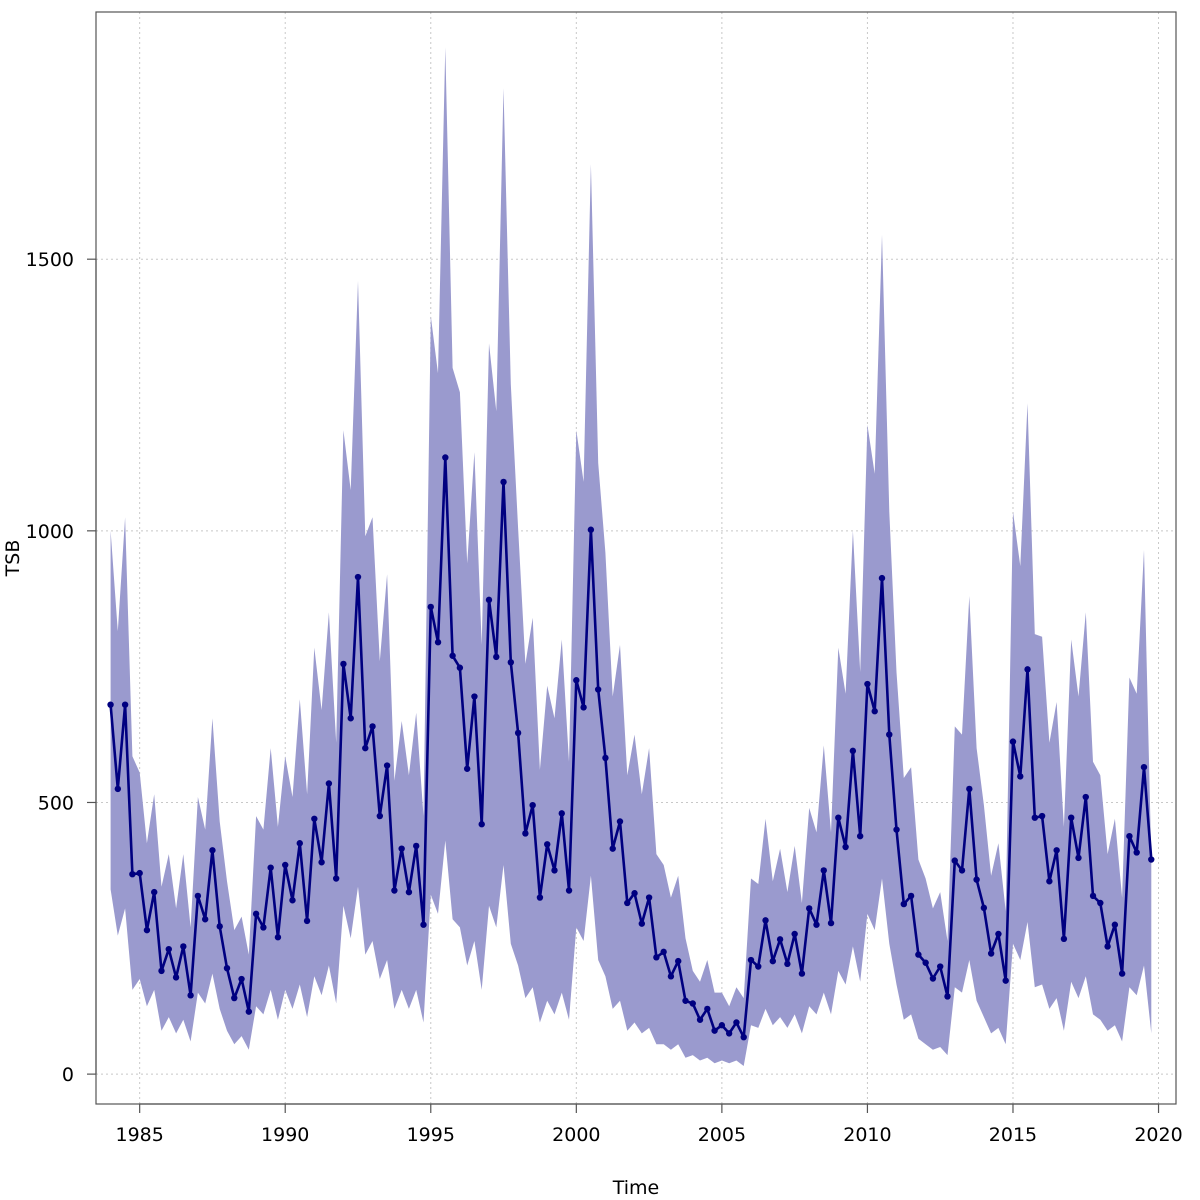  What do you see at coordinates (139, 1135) in the screenshot?
I see `x-tick-label: 1985` at bounding box center [139, 1135].